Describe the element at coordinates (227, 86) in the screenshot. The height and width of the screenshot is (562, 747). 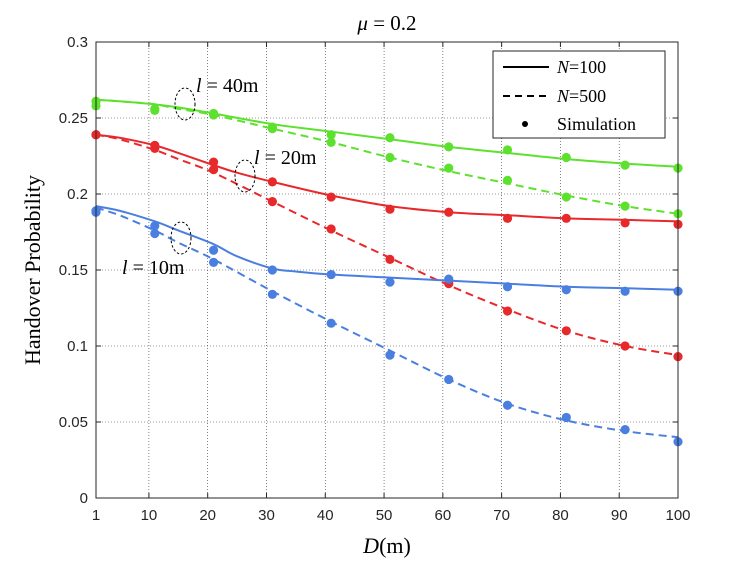
I see `annotation-label-l40: l = 40m` at that location.